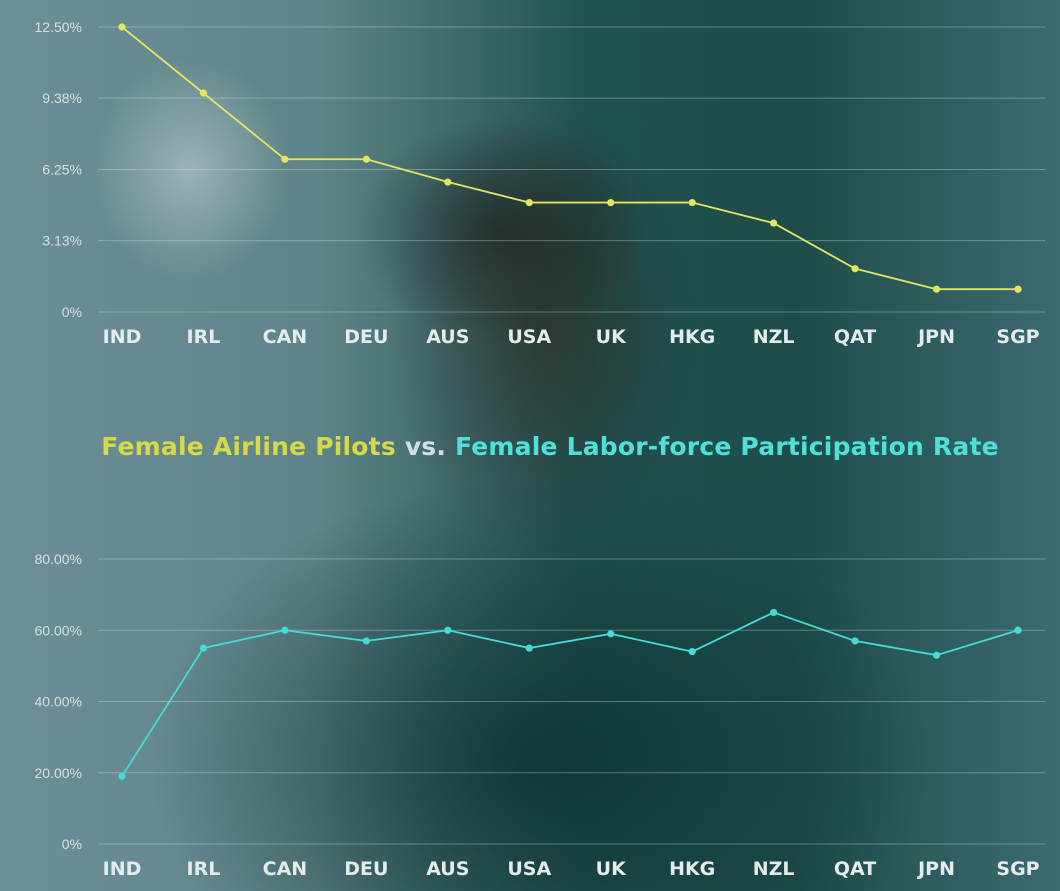  Describe the element at coordinates (62, 170) in the screenshot. I see `y-tick-label: 6.25%` at that location.